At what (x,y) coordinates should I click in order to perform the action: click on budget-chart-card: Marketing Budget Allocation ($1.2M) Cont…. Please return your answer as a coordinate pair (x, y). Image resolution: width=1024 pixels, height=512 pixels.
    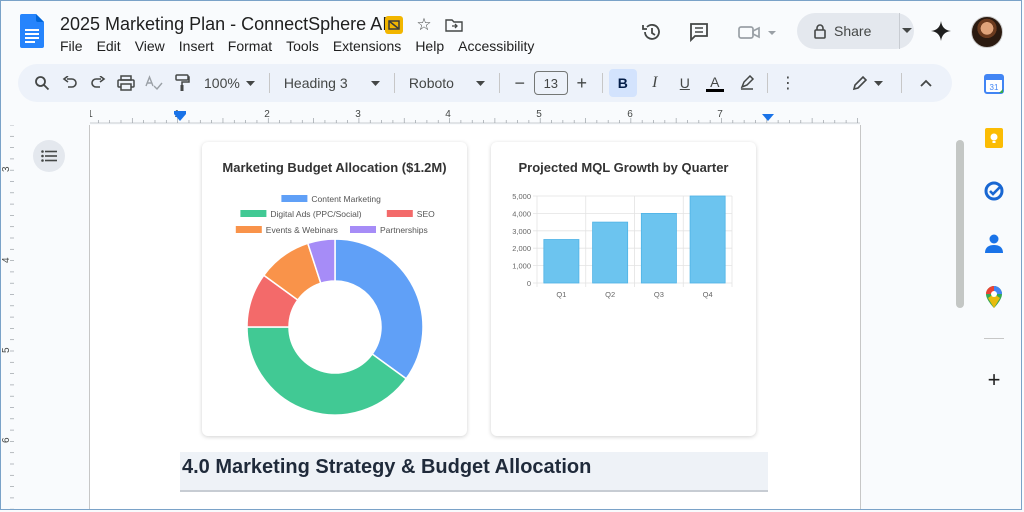
    Looking at the image, I should click on (334, 289).